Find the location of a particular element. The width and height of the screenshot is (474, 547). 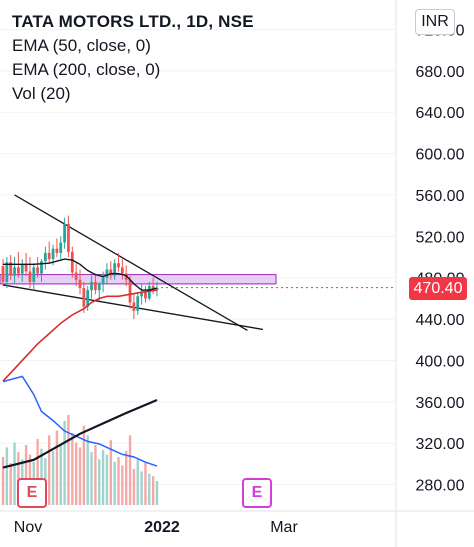

price-tick-label: 640.00 is located at coordinates (440, 113).